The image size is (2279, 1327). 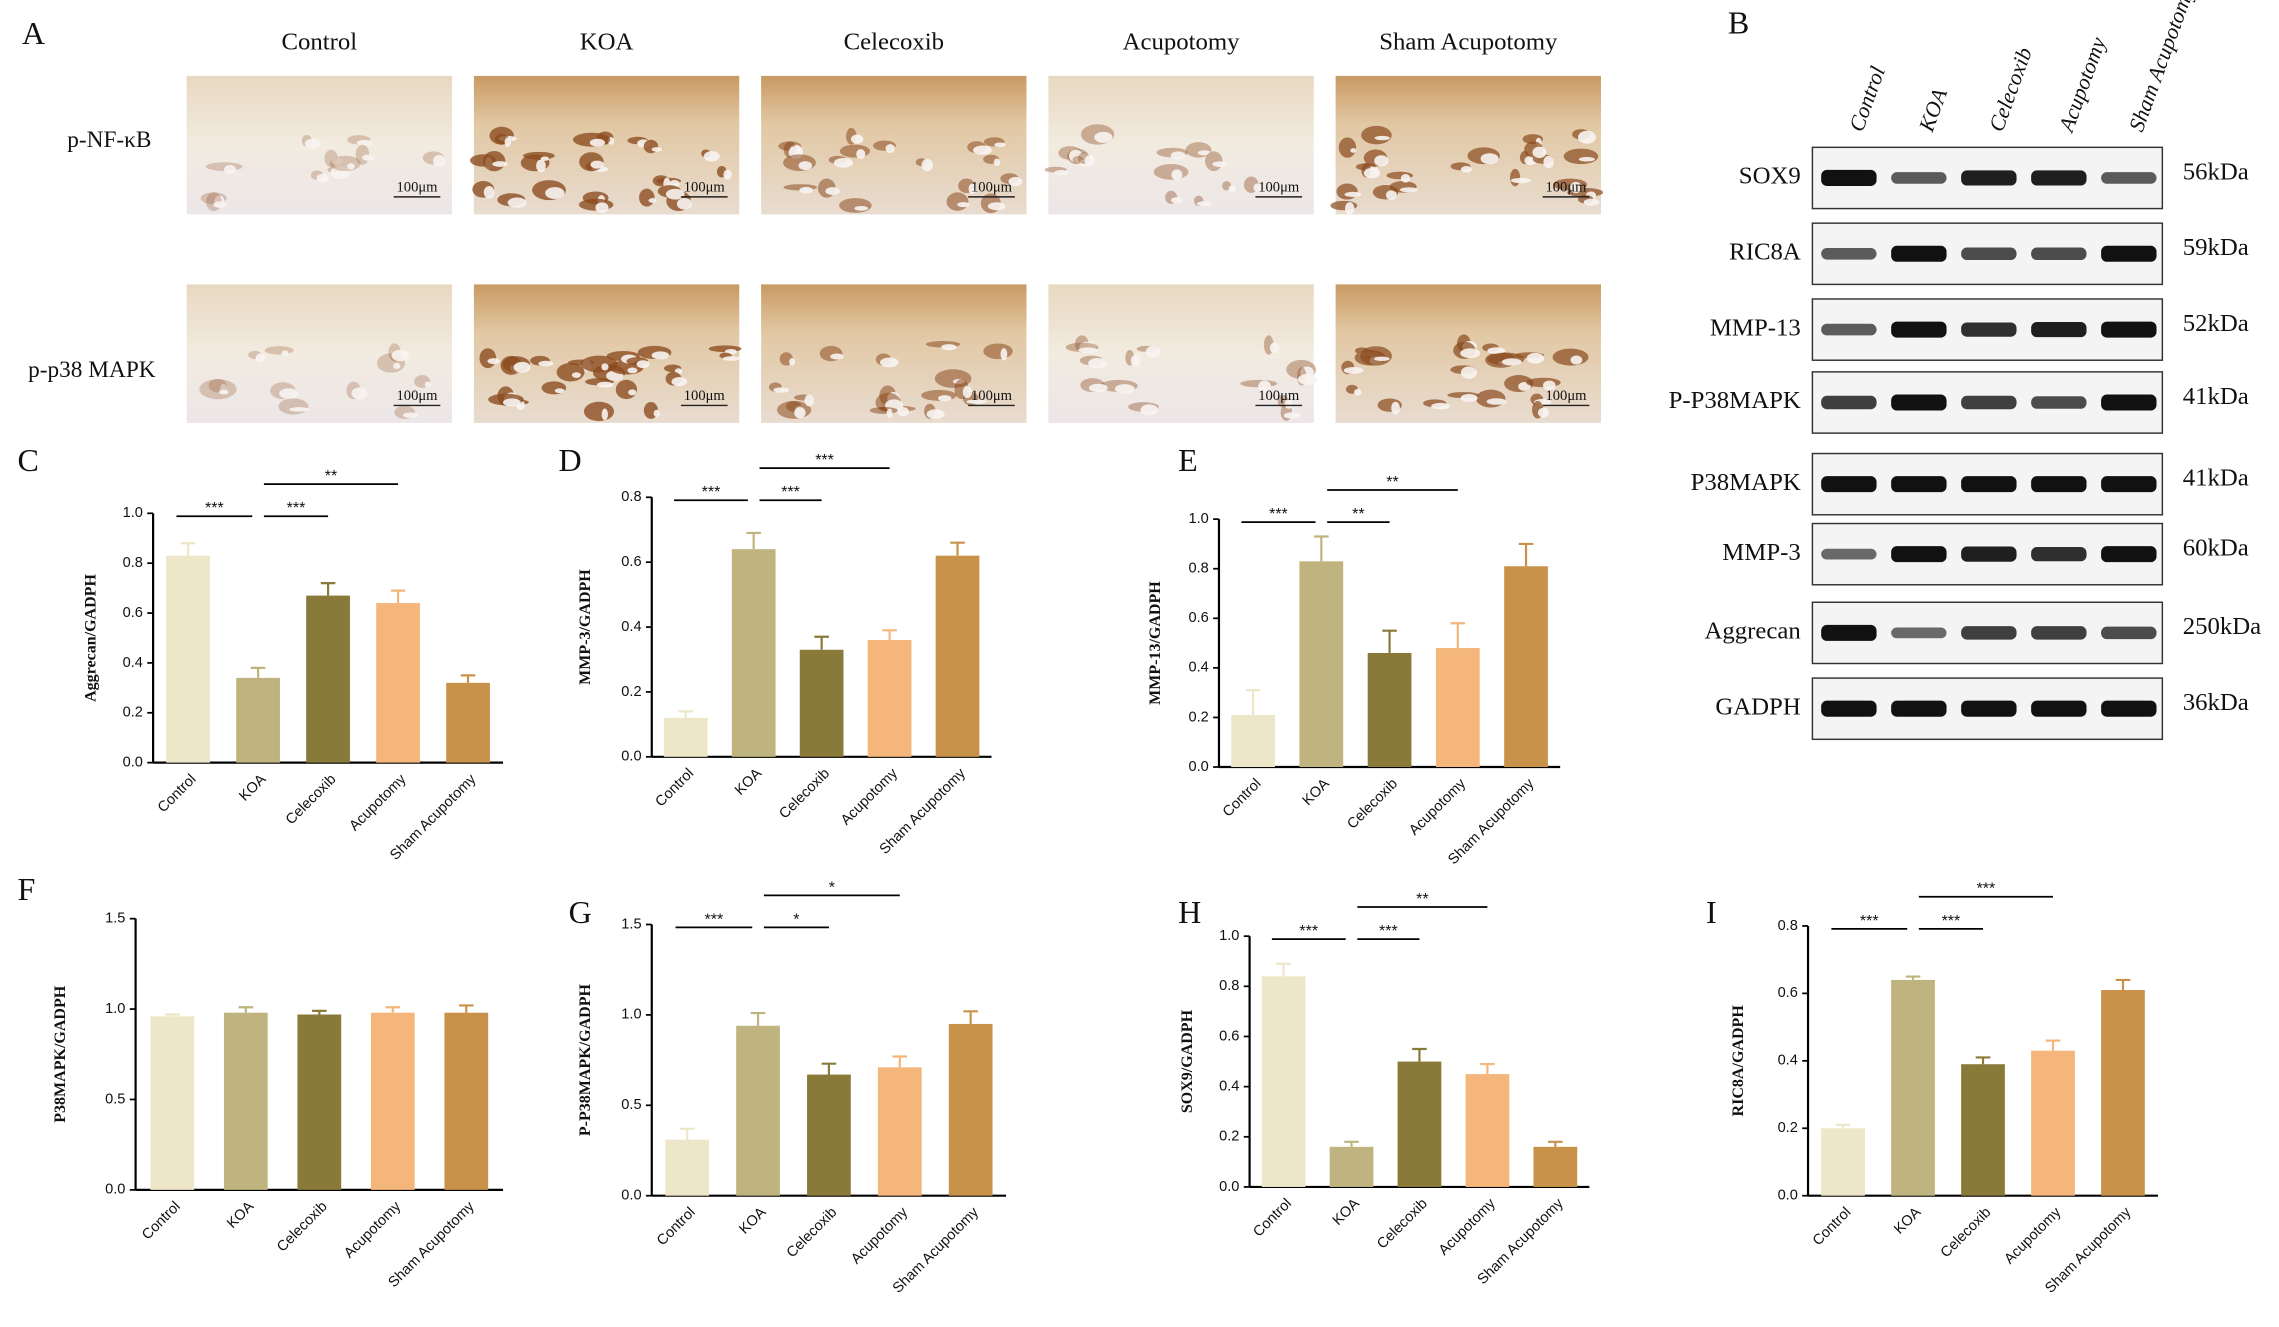 What do you see at coordinates (2216, 396) in the screenshot?
I see `protein-size: 41kDa` at bounding box center [2216, 396].